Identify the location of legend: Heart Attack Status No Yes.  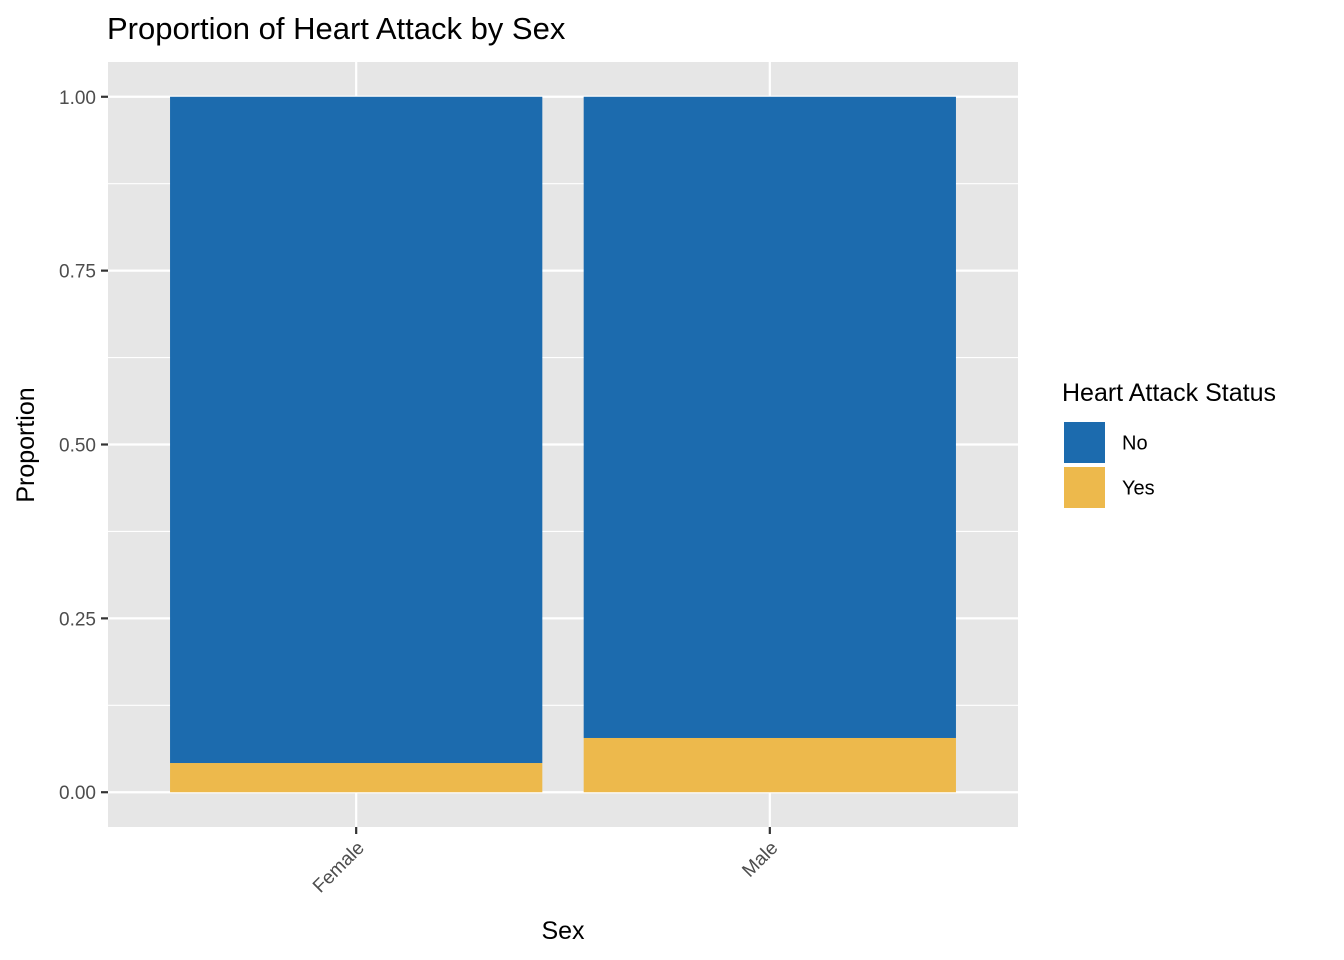
(1169, 444).